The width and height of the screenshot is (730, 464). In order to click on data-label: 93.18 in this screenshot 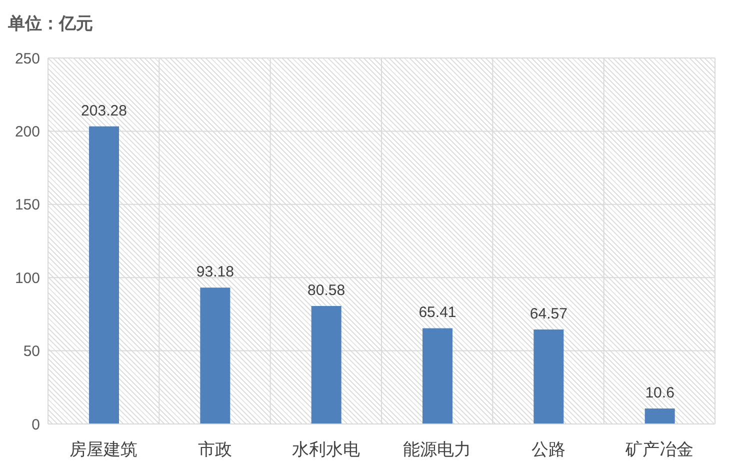, I will do `click(215, 272)`.